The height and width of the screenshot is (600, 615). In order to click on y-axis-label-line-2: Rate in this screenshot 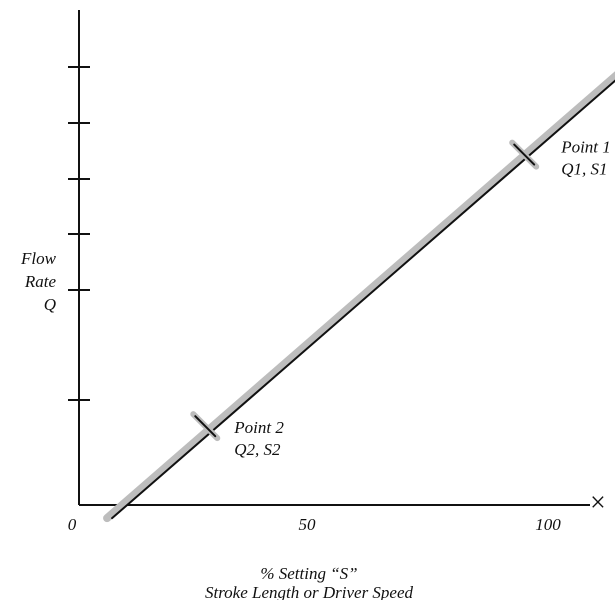, I will do `click(40, 281)`.